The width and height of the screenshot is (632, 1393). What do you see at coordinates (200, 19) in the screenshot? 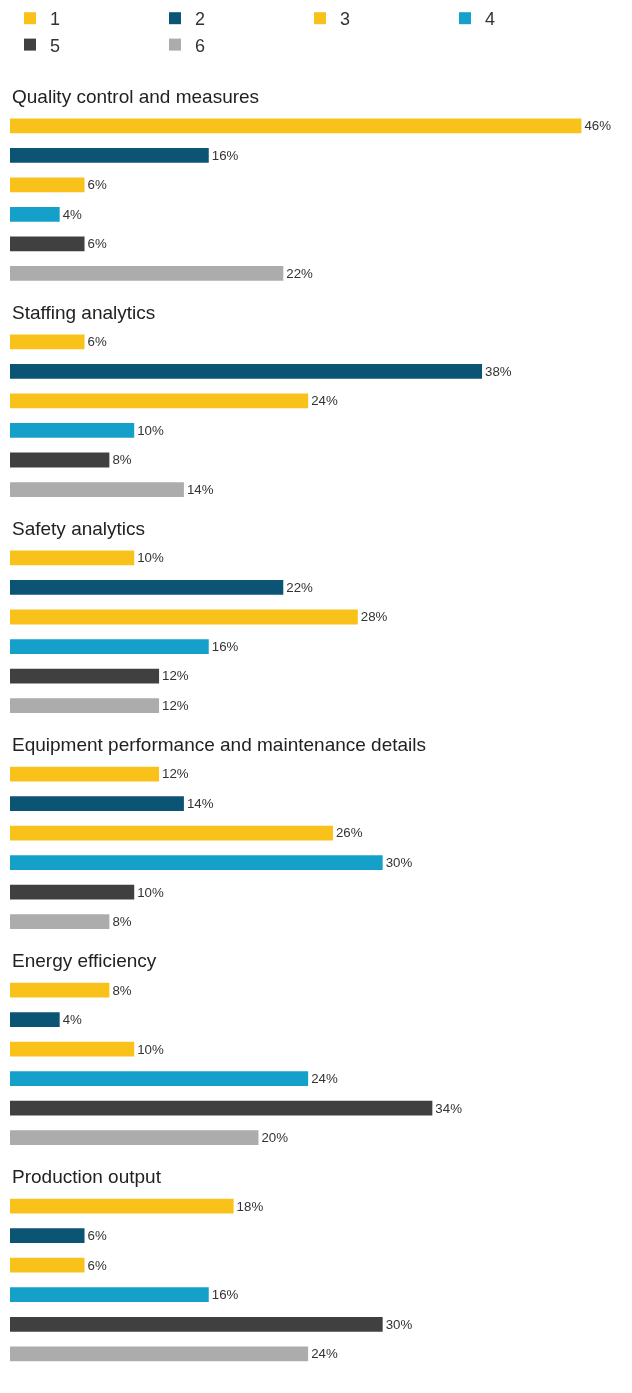
I see `legend-label: 2` at bounding box center [200, 19].